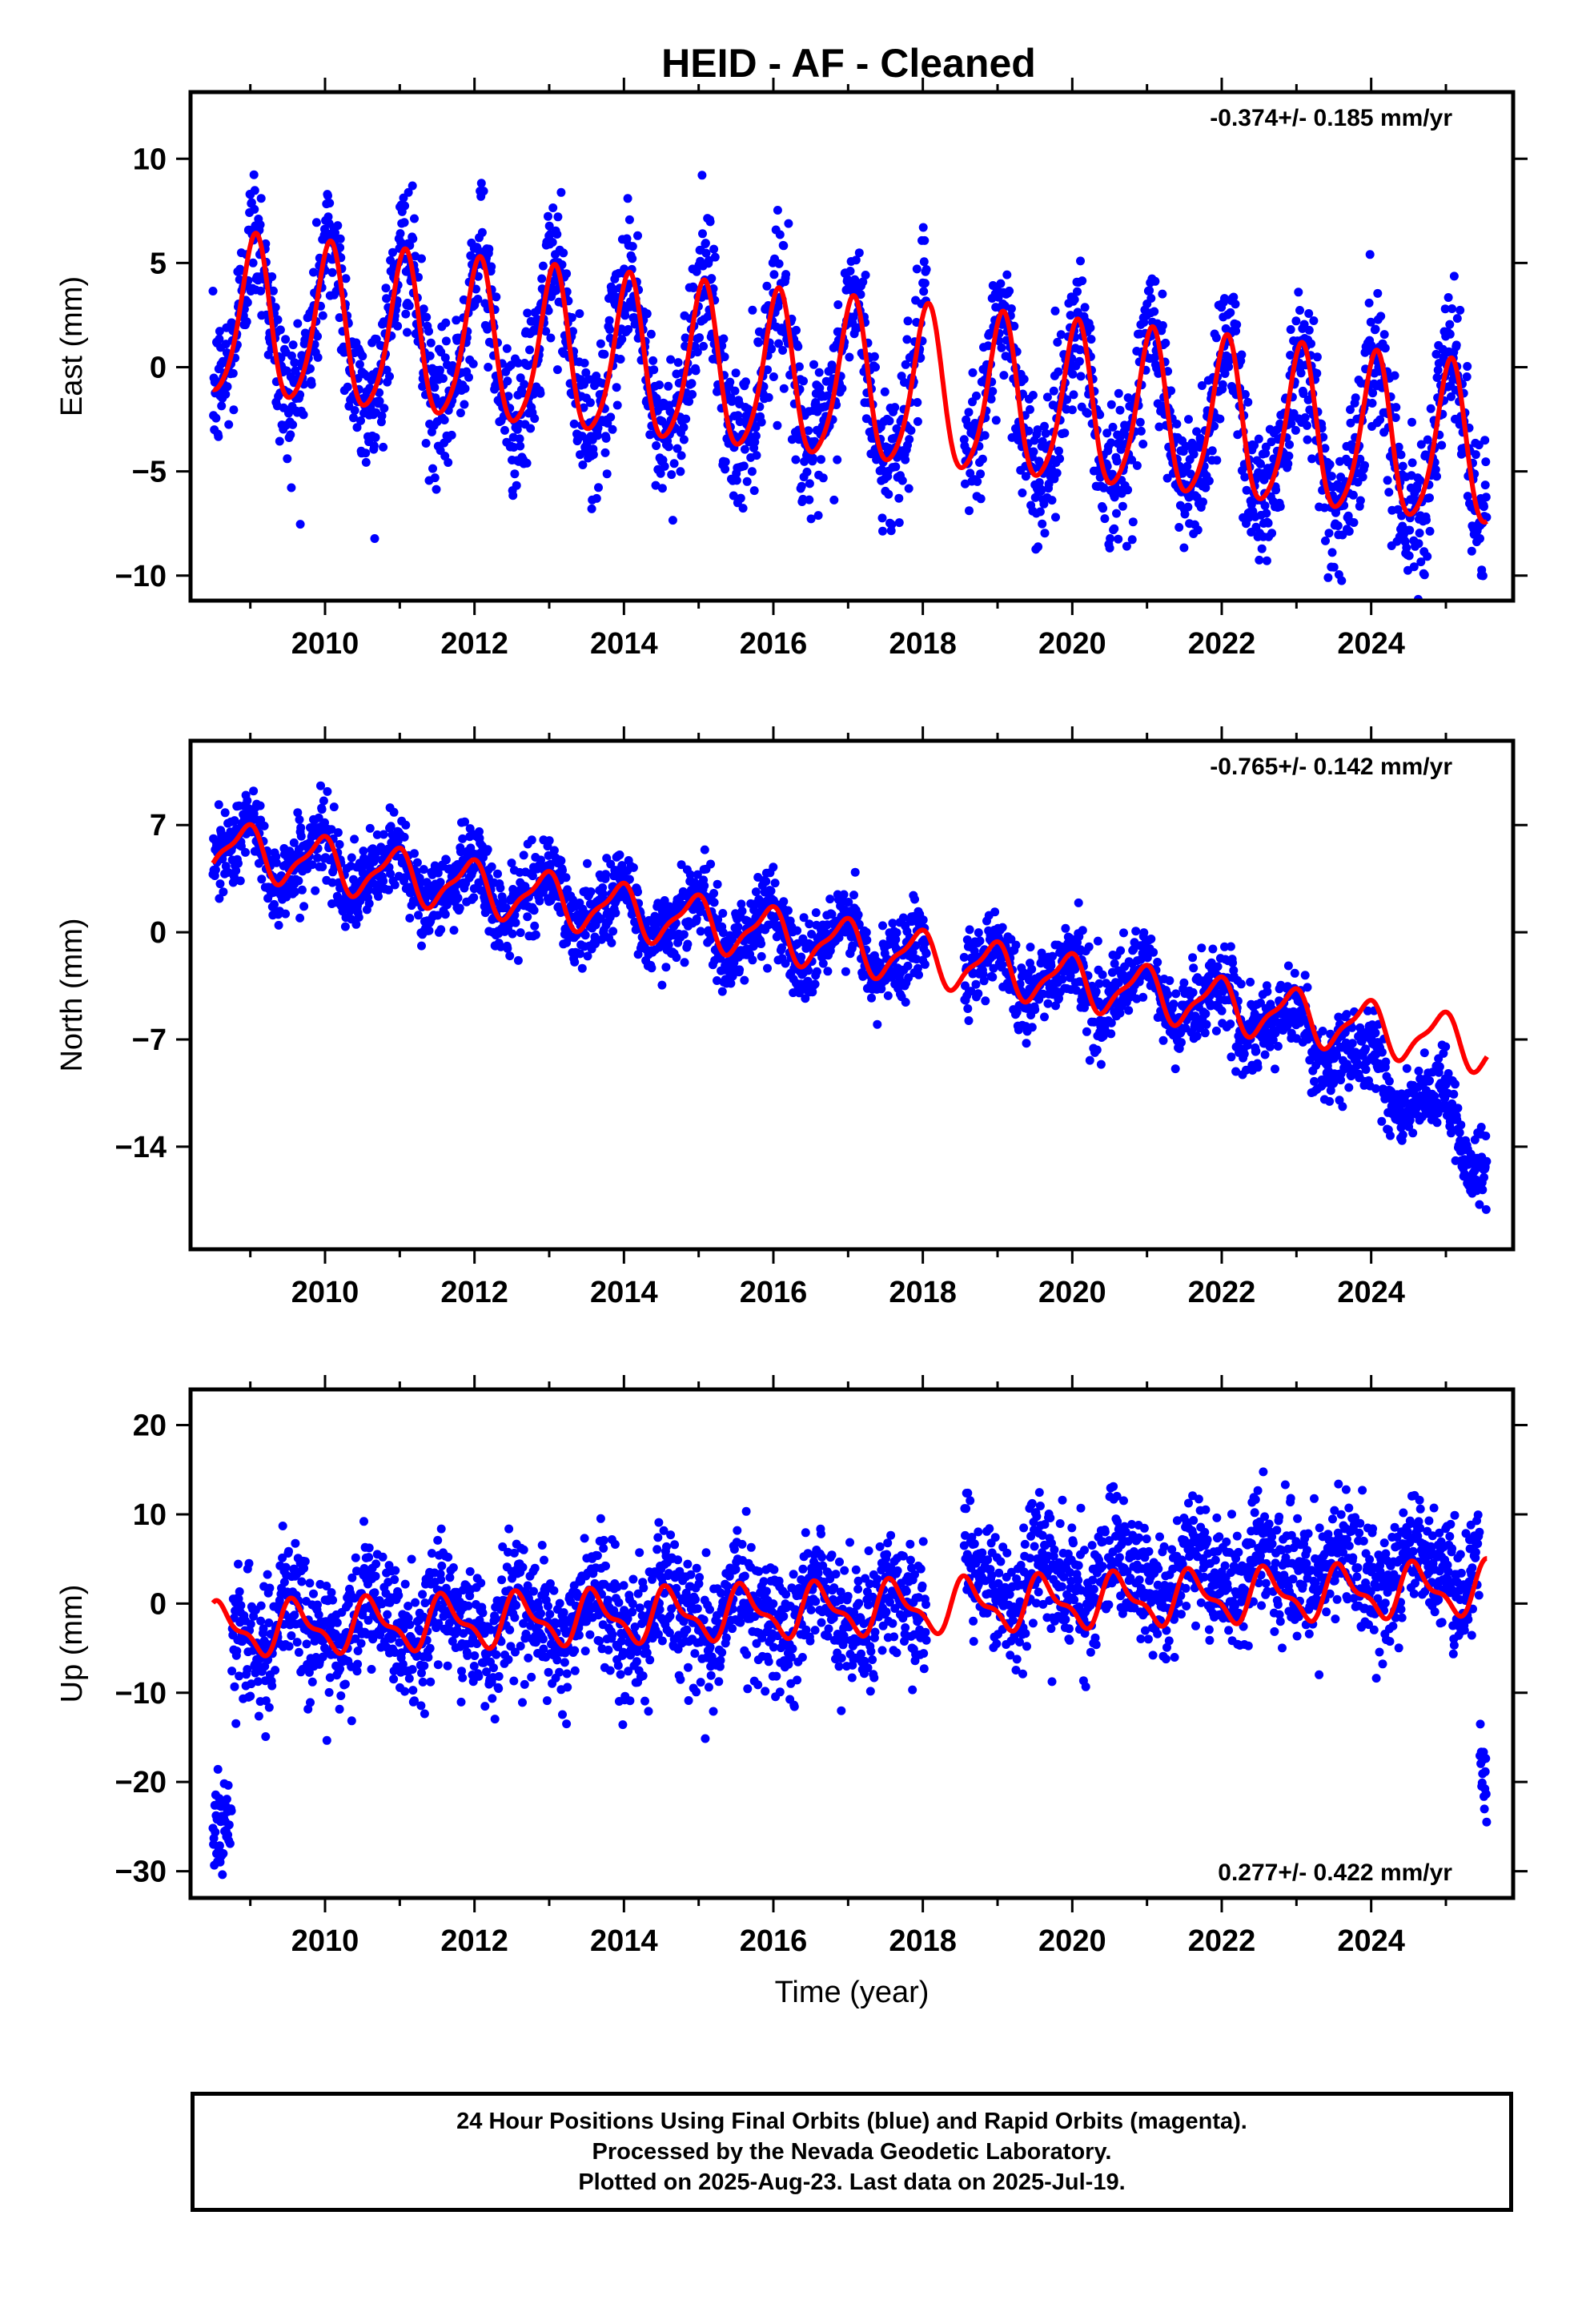  I want to click on y-tick-label: 0, so click(158, 368).